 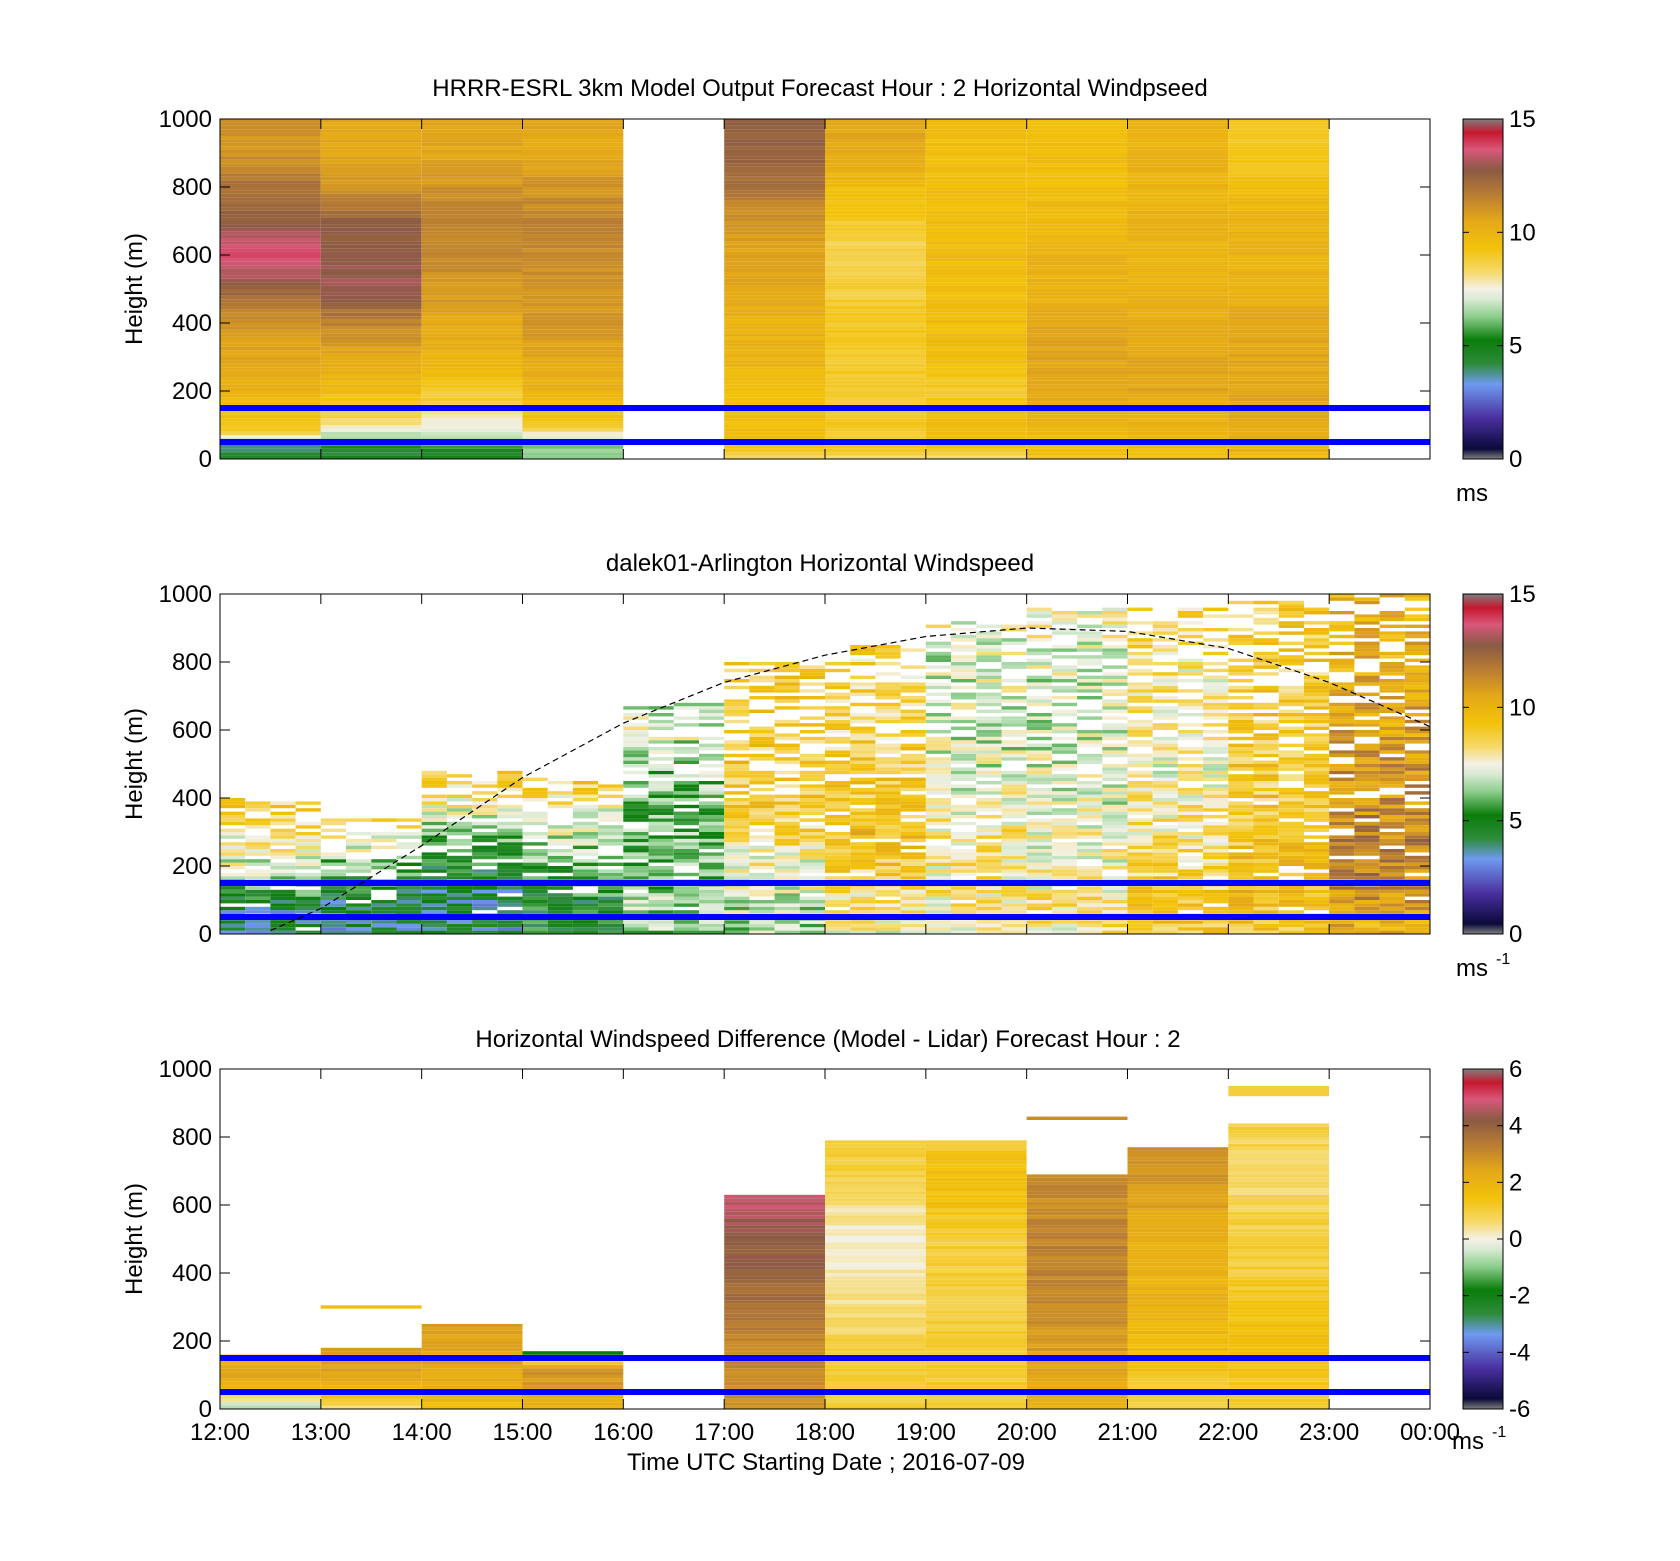 What do you see at coordinates (623, 1432) in the screenshot?
I see `x-tick-label: 16:00` at bounding box center [623, 1432].